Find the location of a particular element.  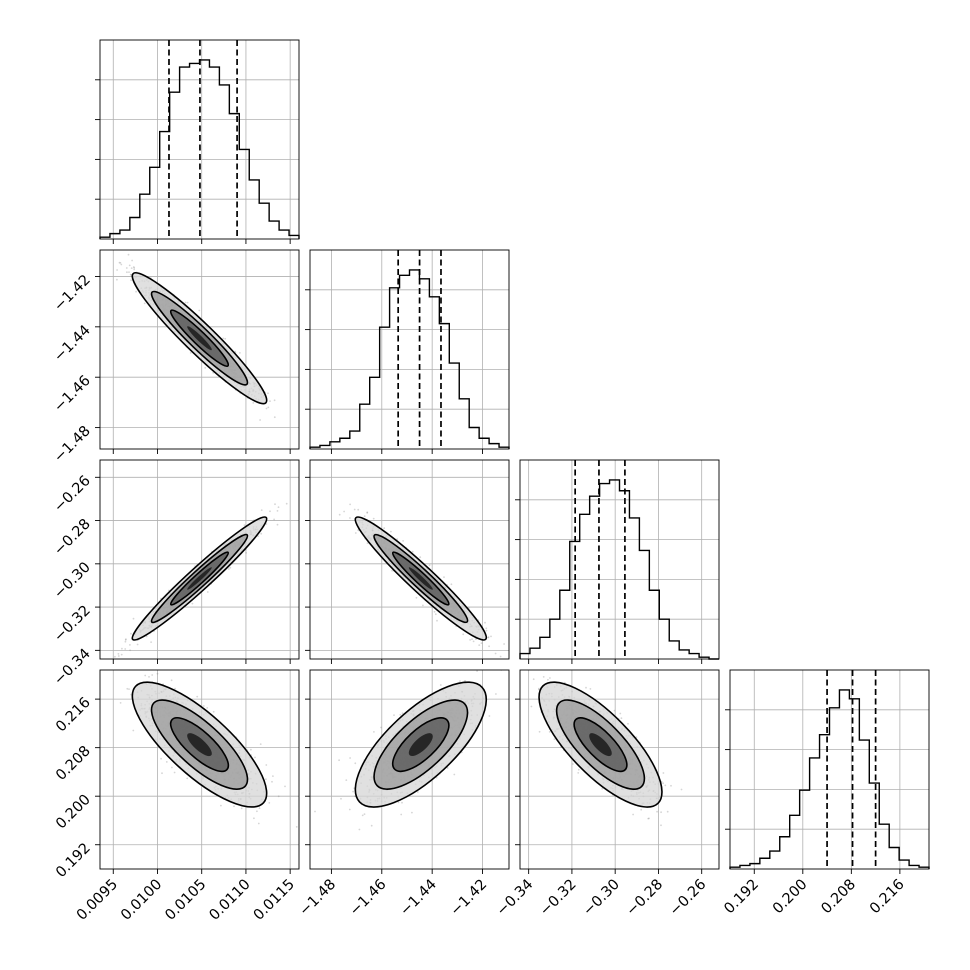

xtick-label-0-4: 0.0115 is located at coordinates (274, 900).